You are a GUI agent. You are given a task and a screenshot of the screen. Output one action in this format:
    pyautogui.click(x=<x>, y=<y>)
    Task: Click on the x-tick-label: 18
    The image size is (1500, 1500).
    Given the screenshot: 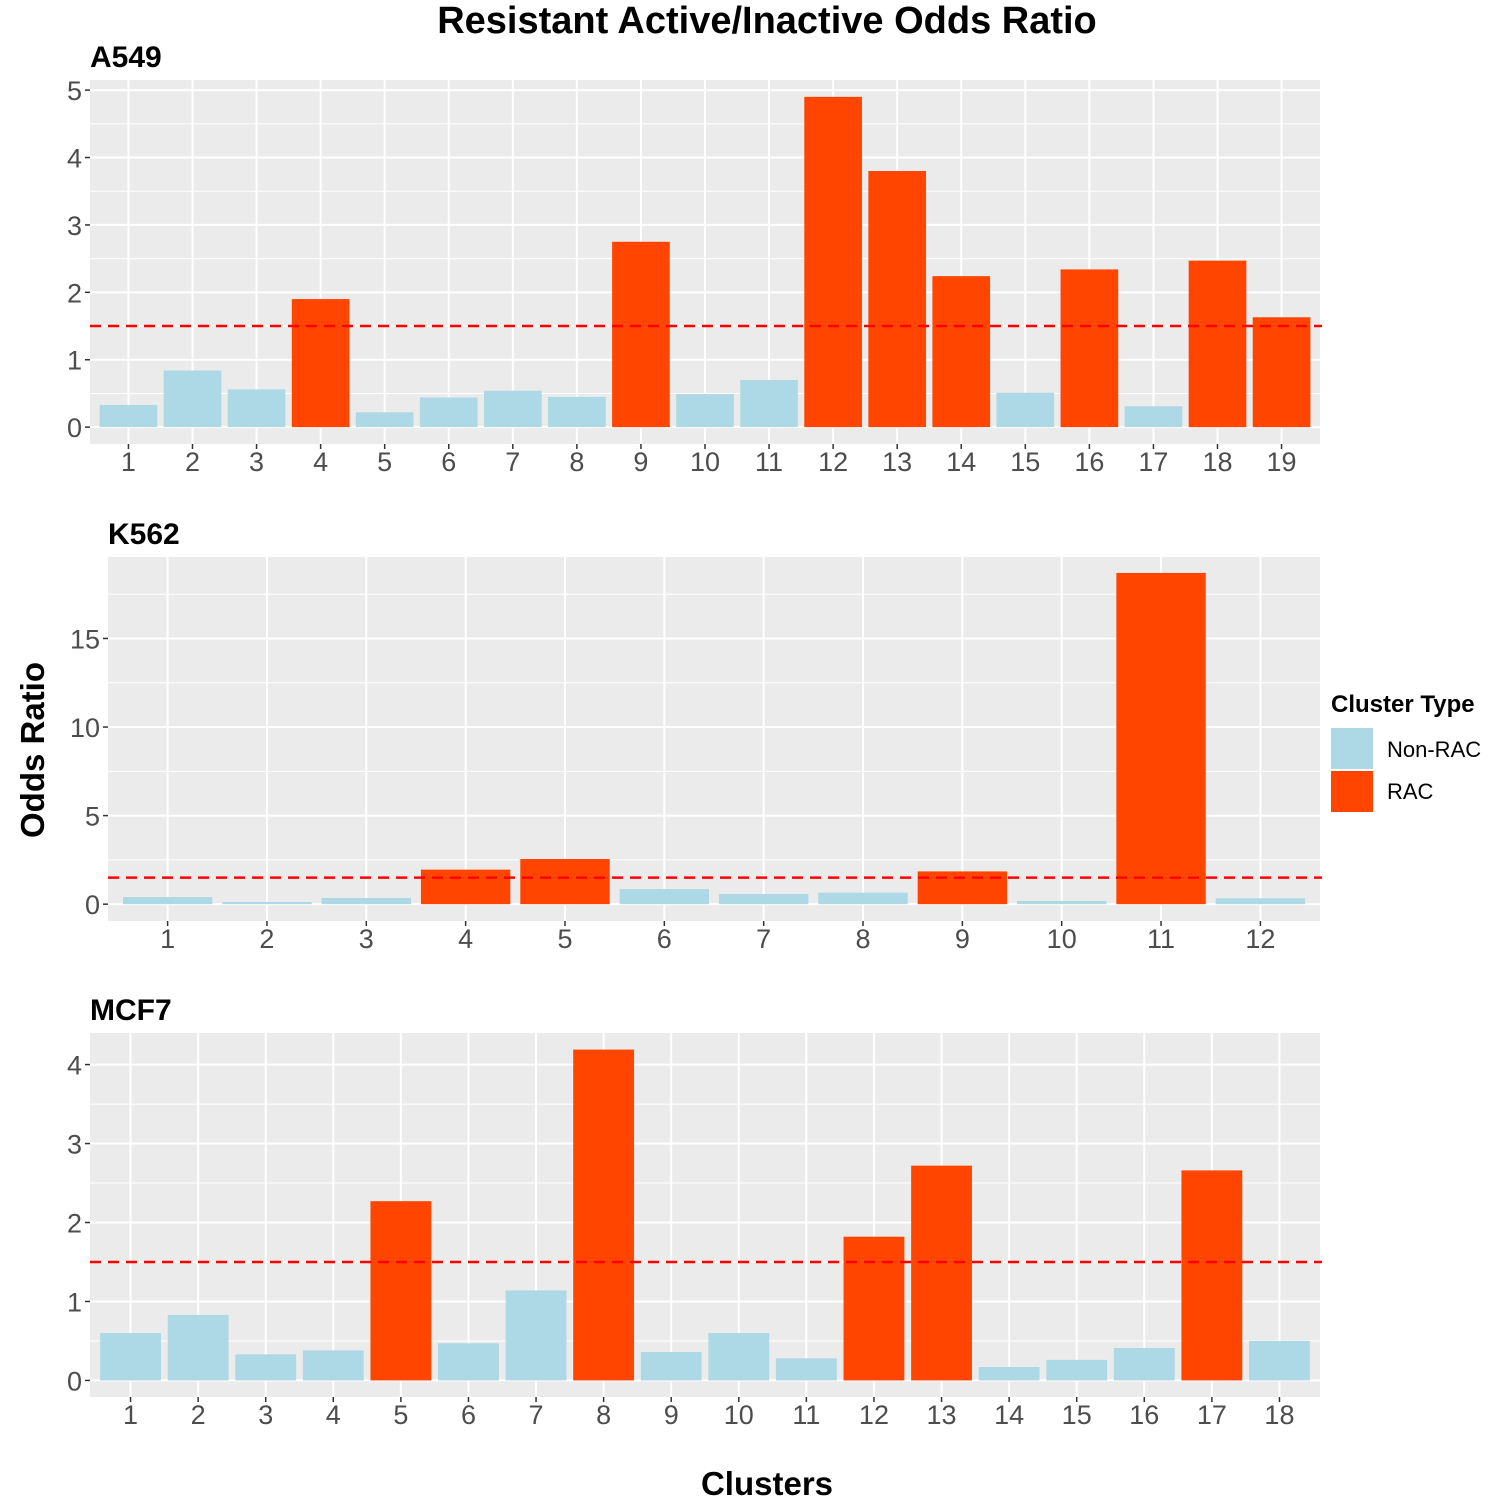 What is the action you would take?
    pyautogui.click(x=1279, y=1415)
    